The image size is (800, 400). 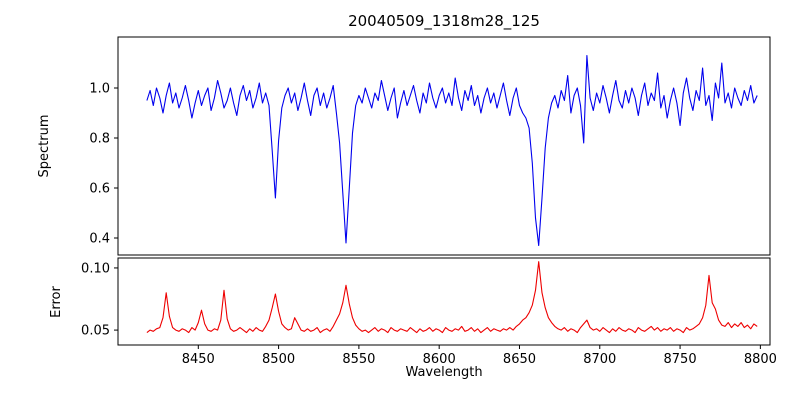 I want to click on x-tick-label: 8500, so click(x=278, y=359).